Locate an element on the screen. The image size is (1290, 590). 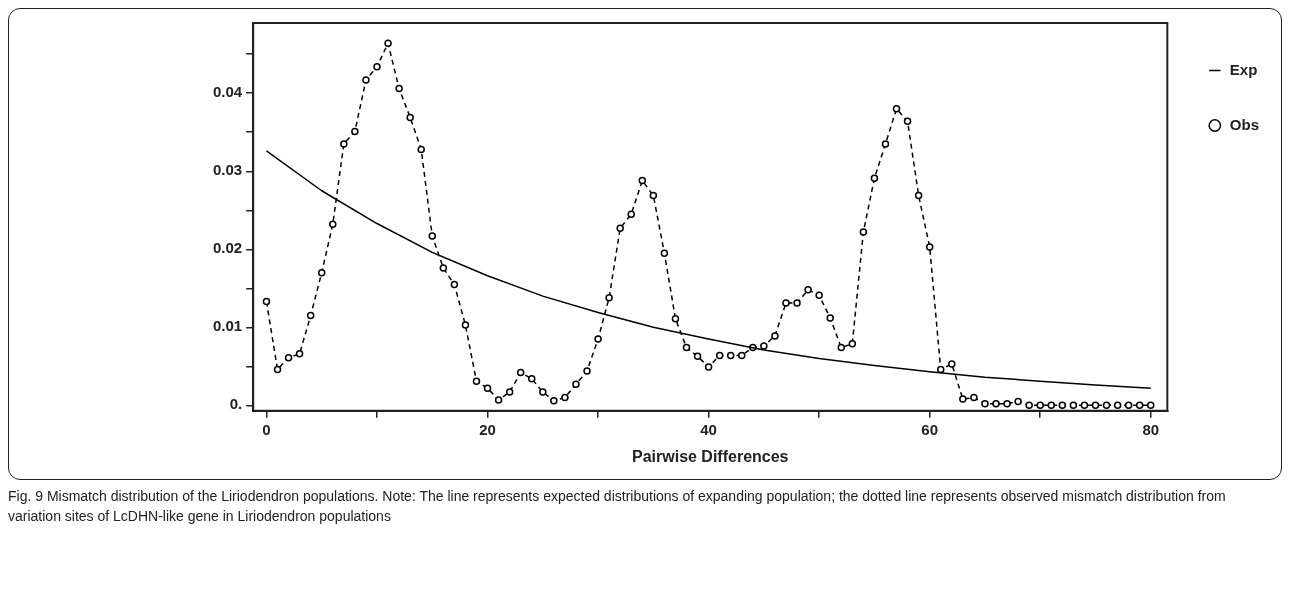
x-tick-label: 40 is located at coordinates (708, 429).